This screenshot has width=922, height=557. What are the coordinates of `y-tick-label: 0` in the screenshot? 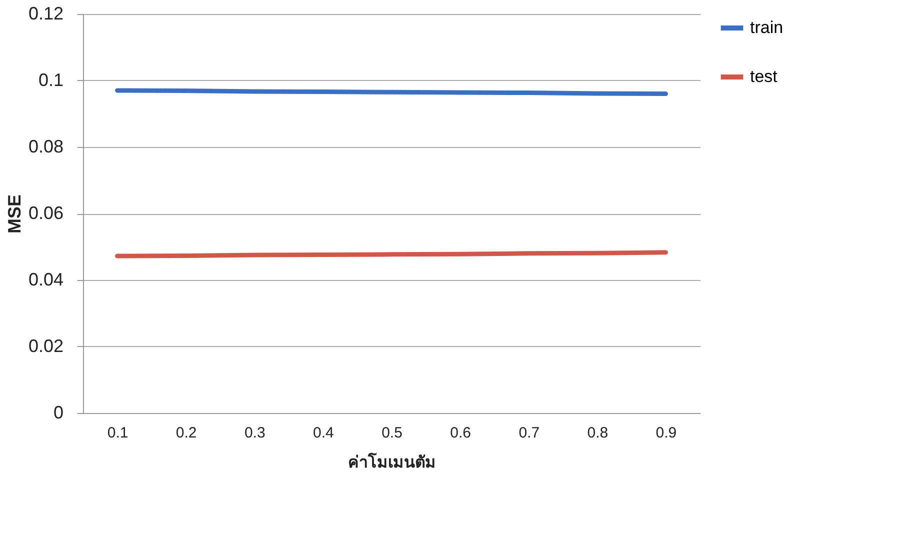 It's located at (58, 412).